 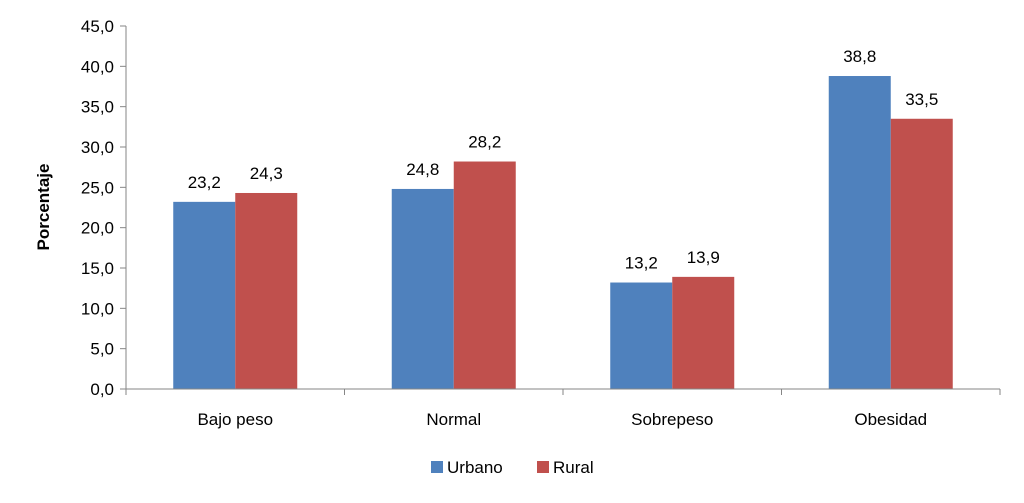 I want to click on y-tick-label: 45,0, so click(x=97, y=26).